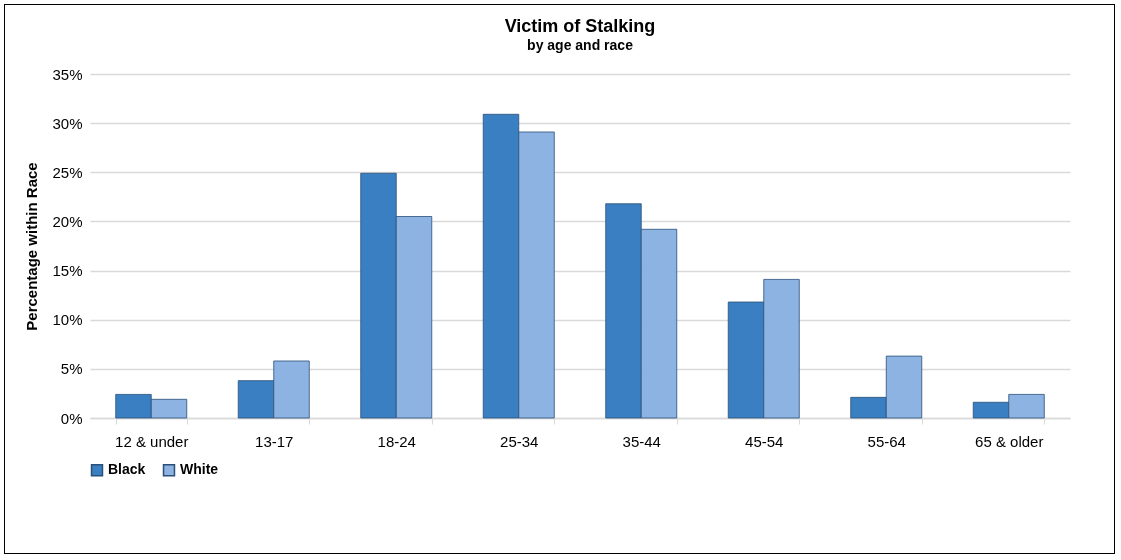 This screenshot has height=560, width=1121. What do you see at coordinates (519, 441) in the screenshot?
I see `x-tick-label: 25-34` at bounding box center [519, 441].